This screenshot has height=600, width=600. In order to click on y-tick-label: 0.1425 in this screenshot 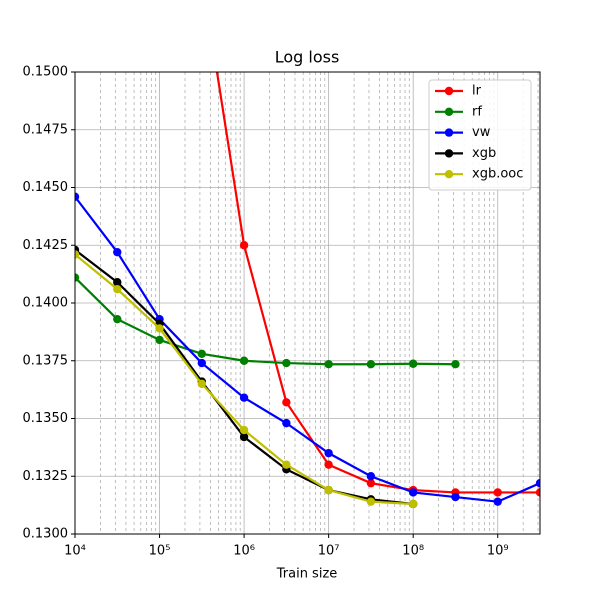, I will do `click(46, 245)`.